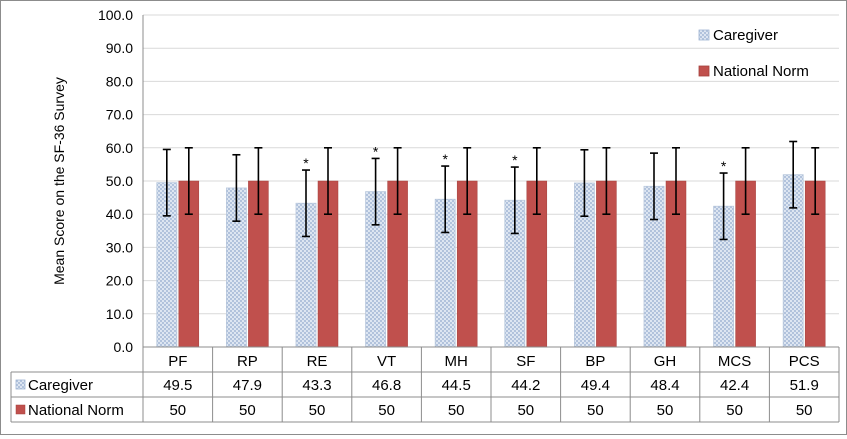 This screenshot has width=847, height=439. Describe the element at coordinates (119, 148) in the screenshot. I see `y-tick-label: 60.0` at that location.